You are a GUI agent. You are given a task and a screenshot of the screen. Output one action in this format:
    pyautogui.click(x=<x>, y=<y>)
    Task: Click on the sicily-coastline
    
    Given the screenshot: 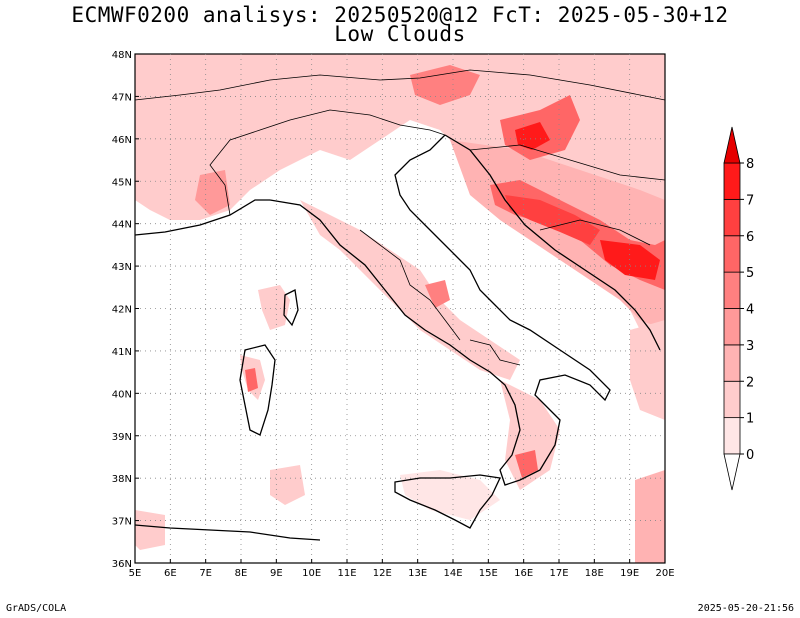 What is the action you would take?
    pyautogui.click(x=447, y=501)
    